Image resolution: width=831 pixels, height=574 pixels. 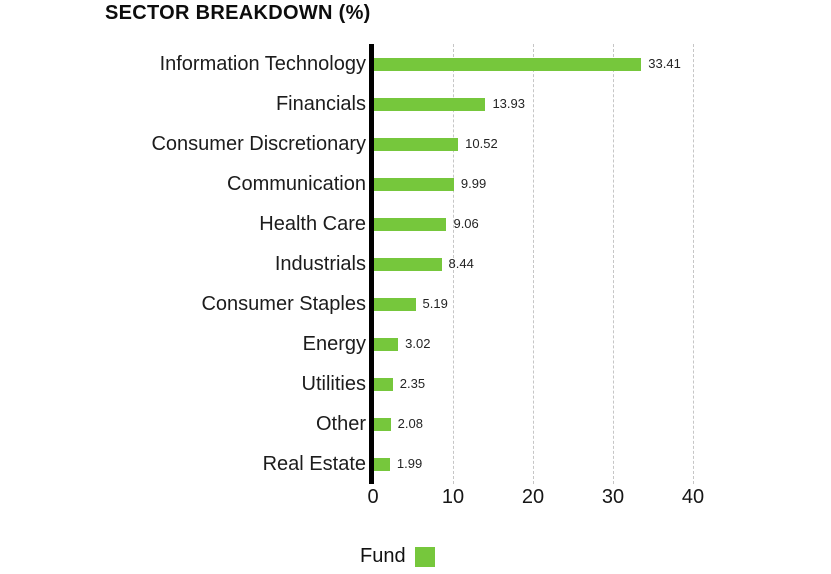 What do you see at coordinates (334, 344) in the screenshot?
I see `category-label: Energy` at bounding box center [334, 344].